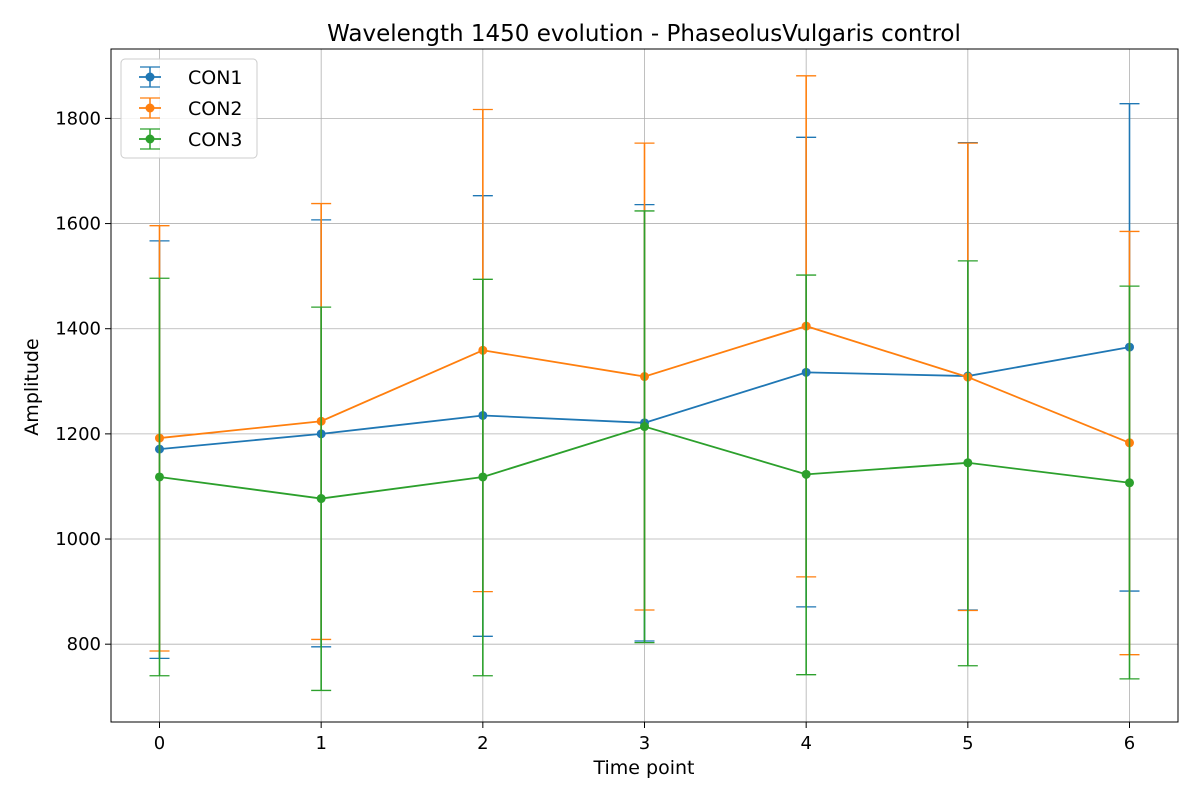 This screenshot has height=800, width=1200. What do you see at coordinates (78, 118) in the screenshot?
I see `y-tick-label: 1800` at bounding box center [78, 118].